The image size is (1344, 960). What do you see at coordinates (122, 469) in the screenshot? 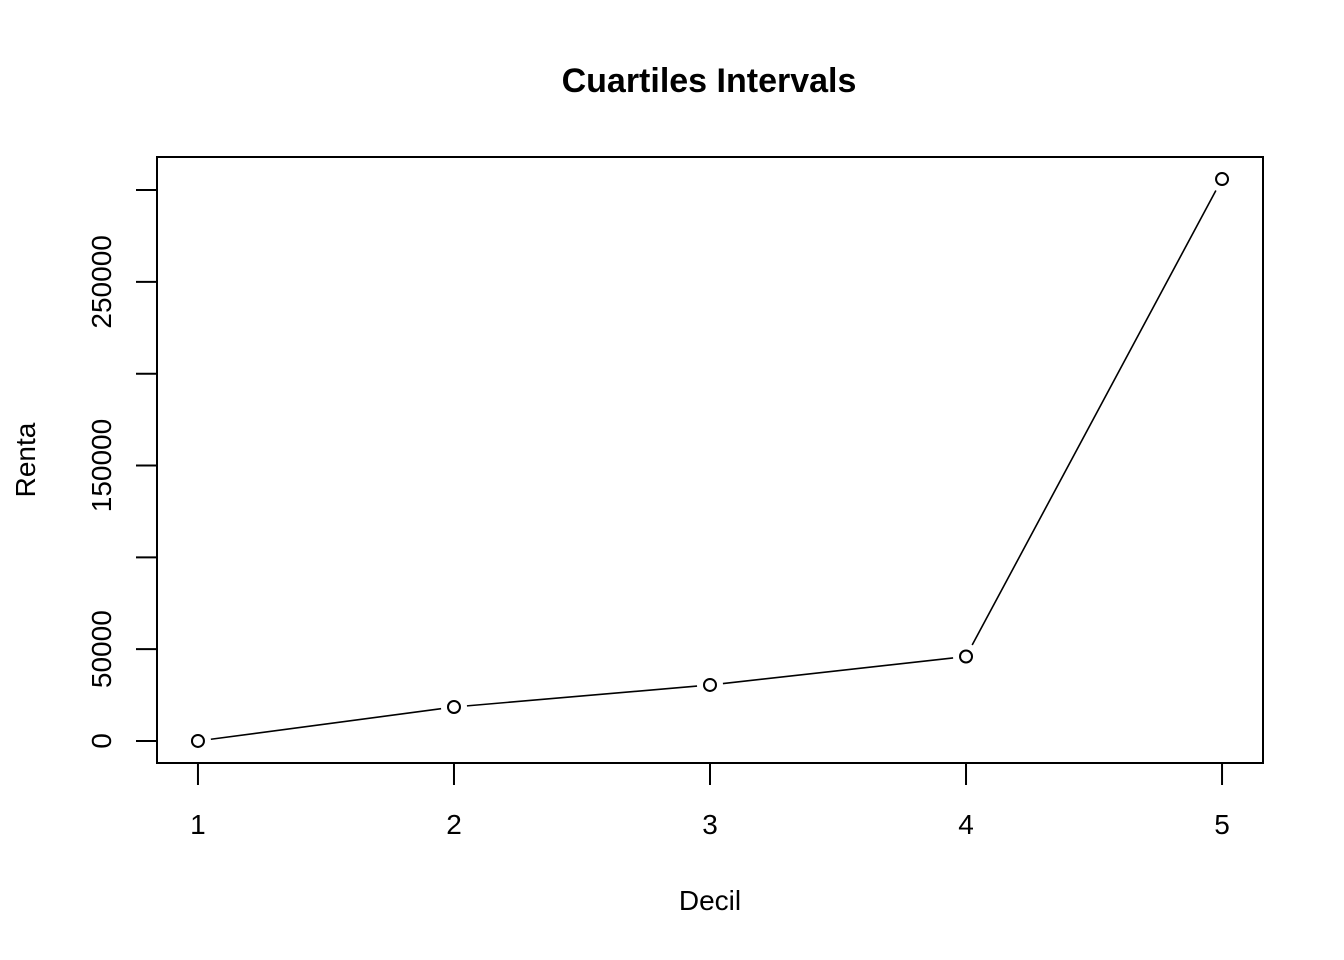
I see `y-axis: 0 50000 150000 250000` at bounding box center [122, 469].